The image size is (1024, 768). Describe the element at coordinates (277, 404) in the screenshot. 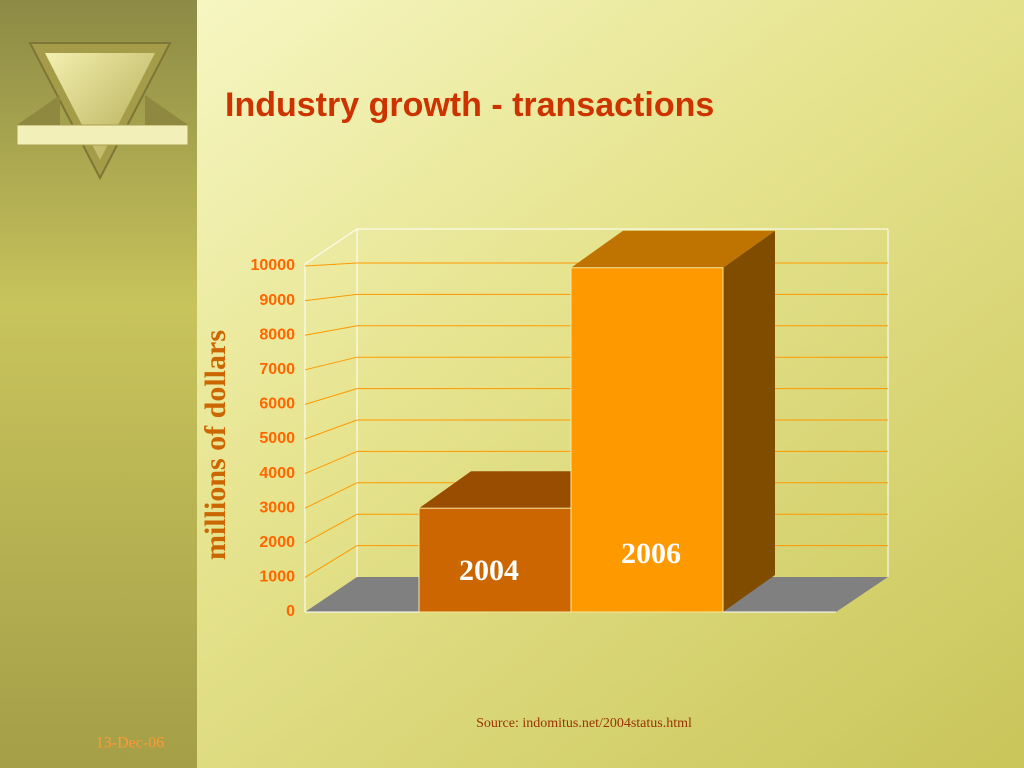

I see `y-tick-label: 6000` at that location.